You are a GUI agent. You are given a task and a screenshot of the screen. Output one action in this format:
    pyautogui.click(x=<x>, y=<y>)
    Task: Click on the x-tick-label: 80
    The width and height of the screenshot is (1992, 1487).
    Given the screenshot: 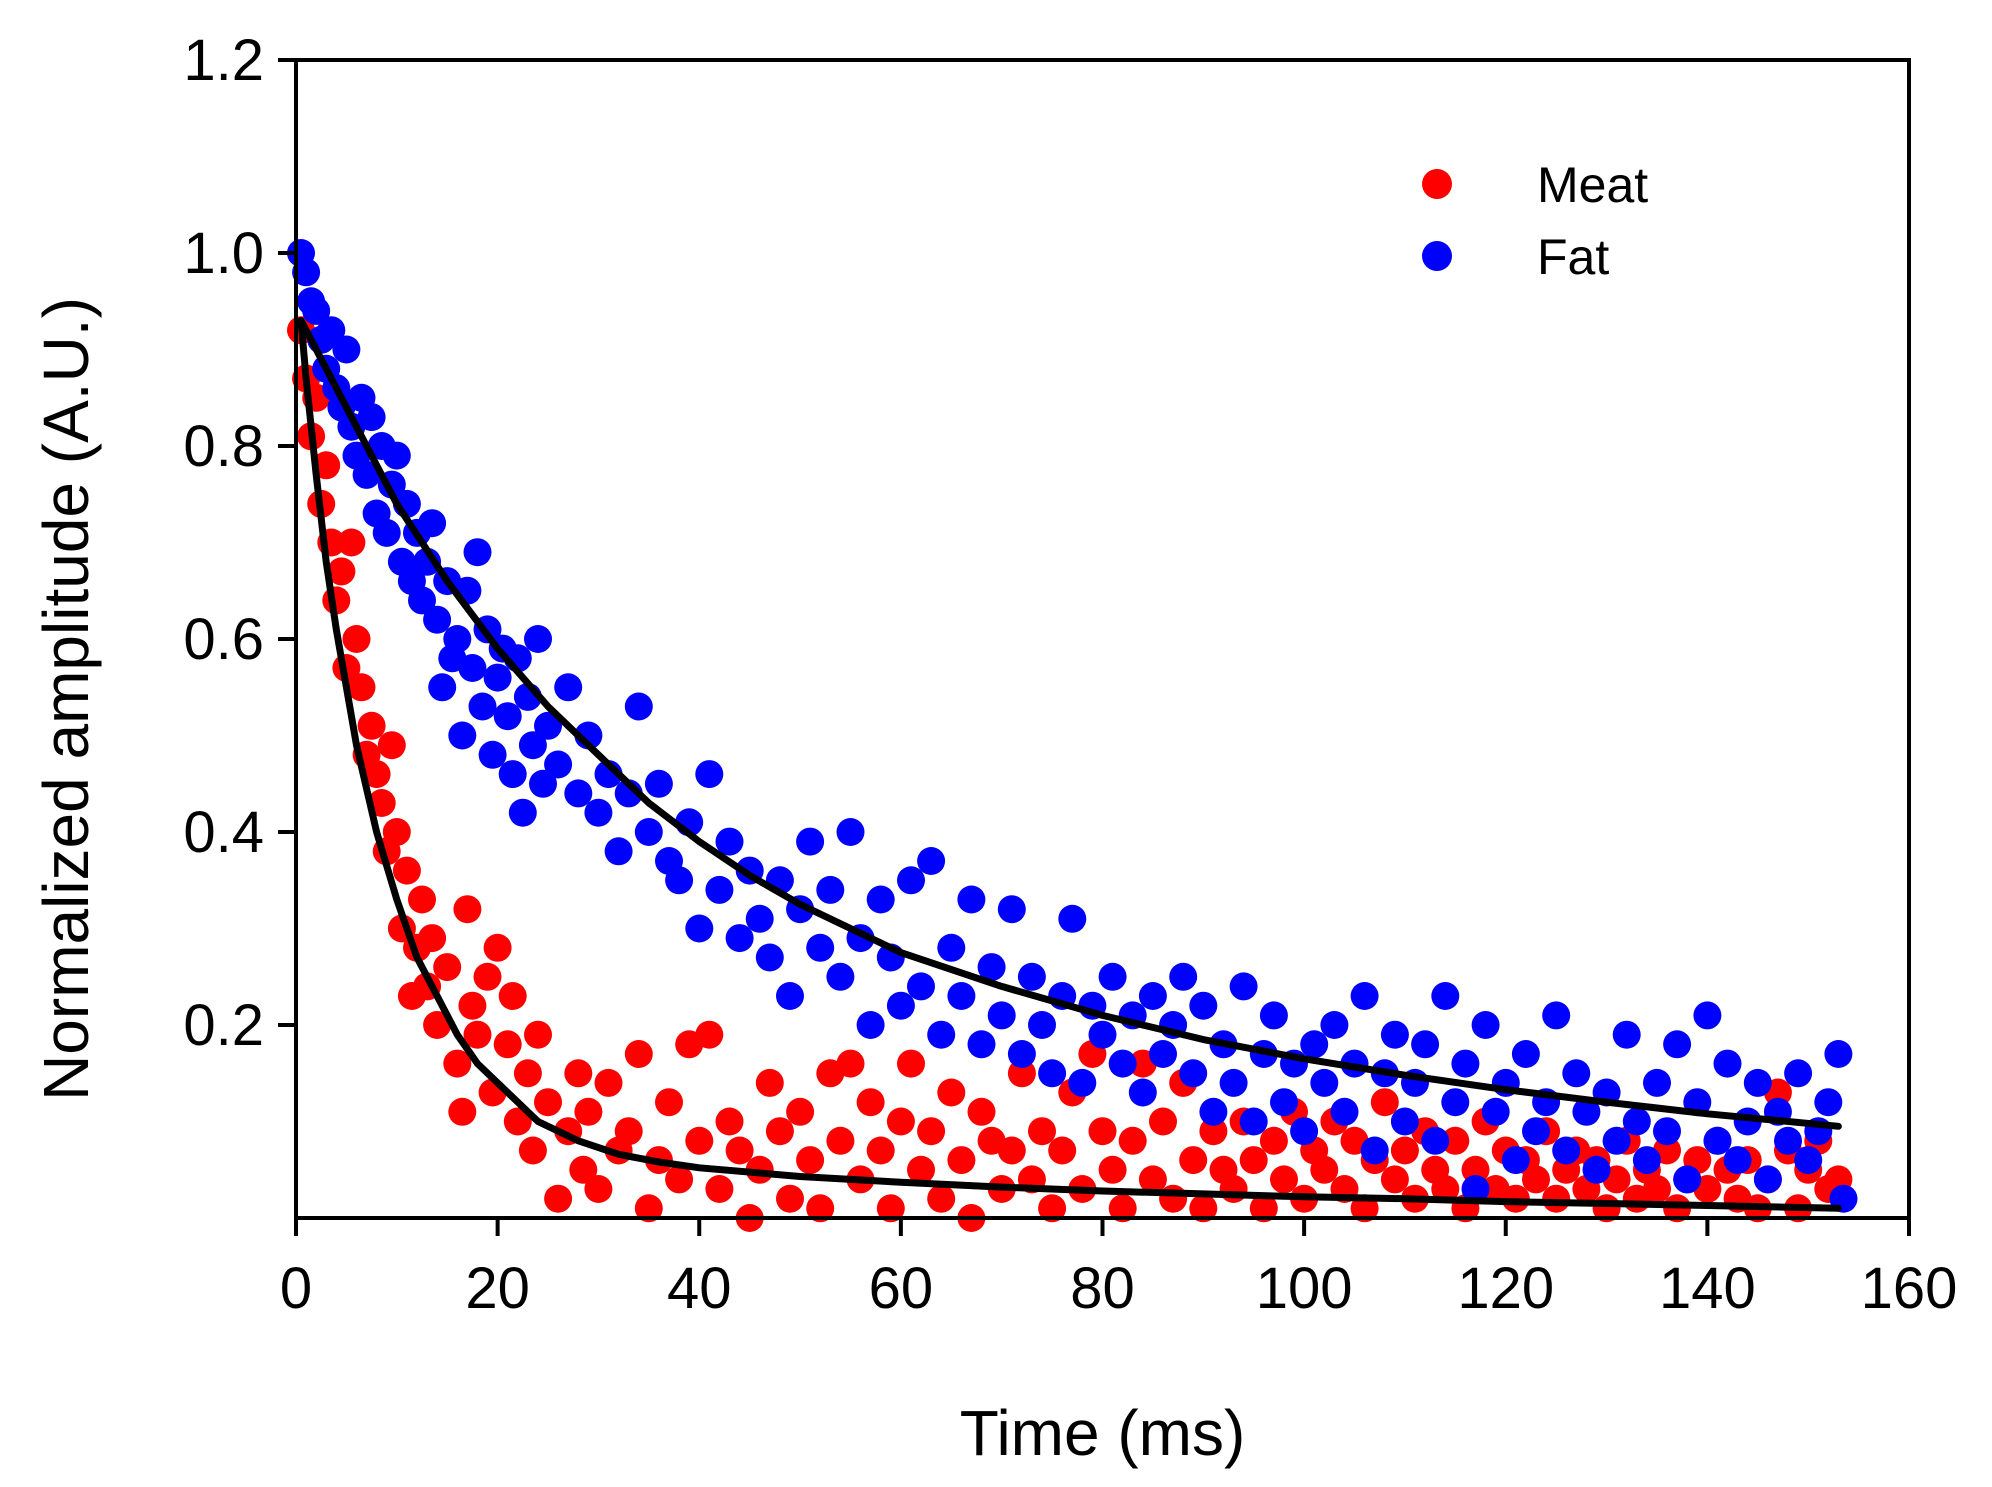 What is the action you would take?
    pyautogui.click(x=1102, y=1288)
    